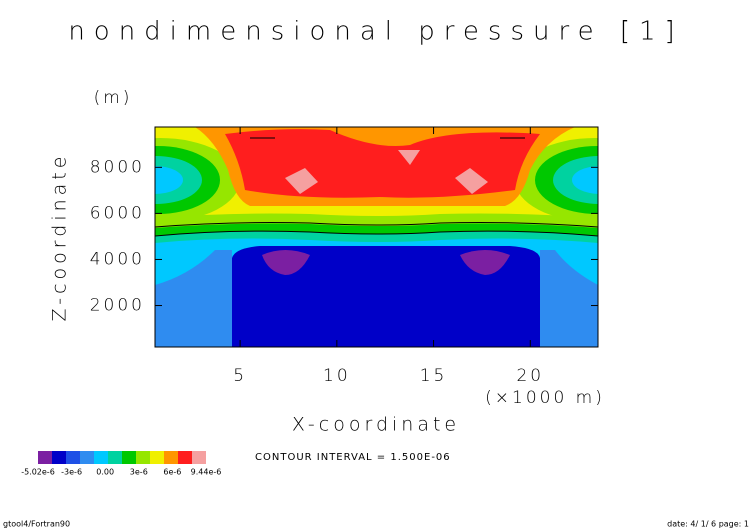  I want to click on x-tick-label: 5, so click(240, 376).